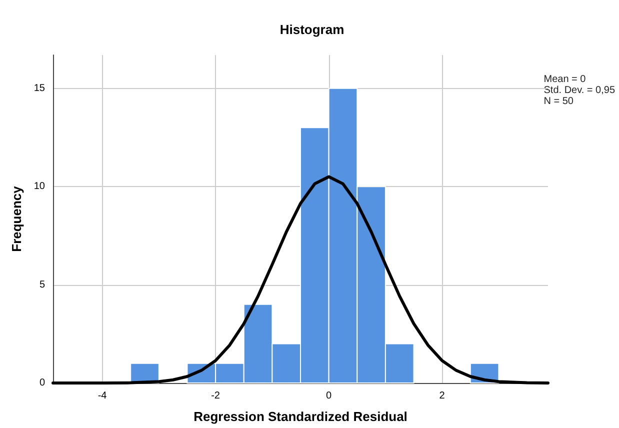 The image size is (619, 428). Describe the element at coordinates (40, 186) in the screenshot. I see `y-tick-label: 10` at that location.